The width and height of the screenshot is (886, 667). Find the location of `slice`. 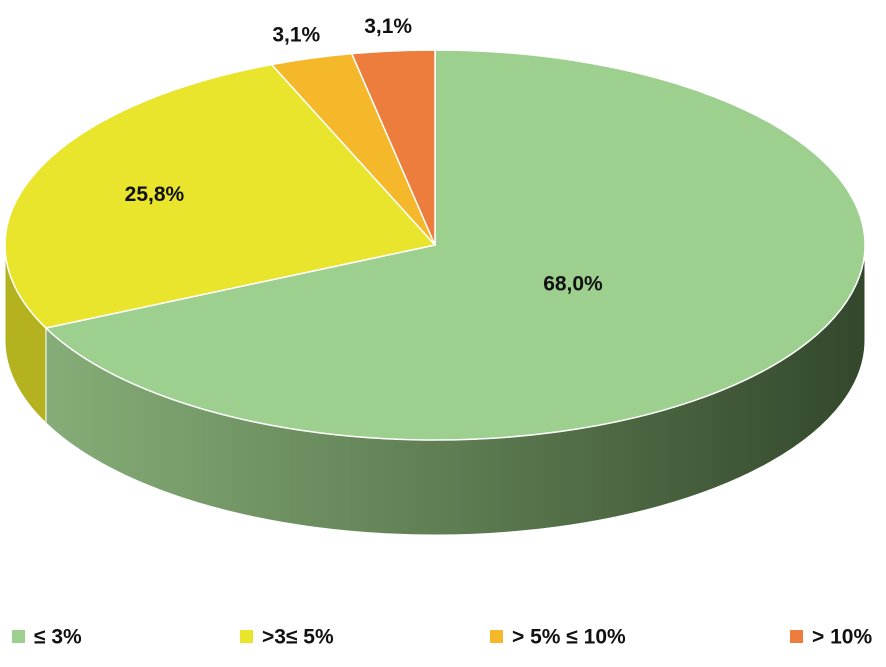

slice is located at coordinates (393, 147).